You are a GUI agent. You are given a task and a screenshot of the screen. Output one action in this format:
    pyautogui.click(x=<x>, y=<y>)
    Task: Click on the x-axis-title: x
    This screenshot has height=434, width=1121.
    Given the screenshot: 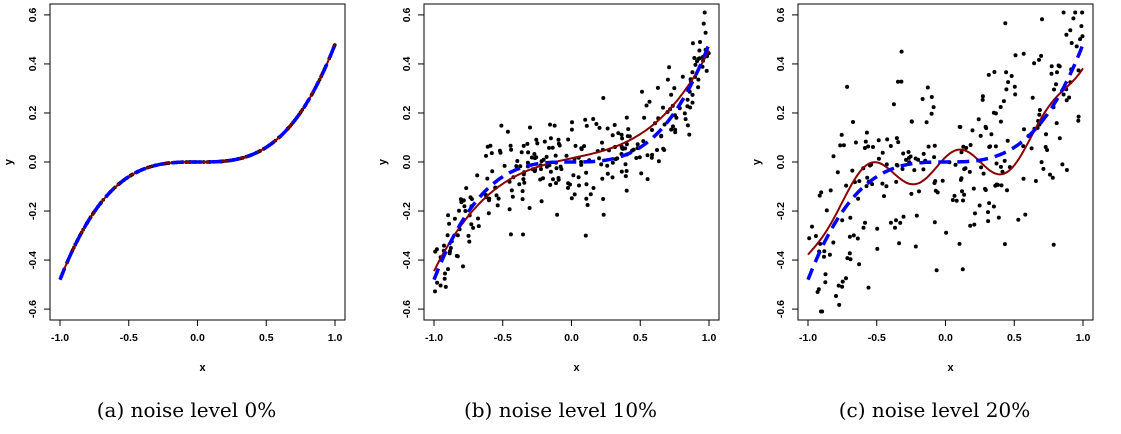 What is the action you would take?
    pyautogui.click(x=950, y=368)
    